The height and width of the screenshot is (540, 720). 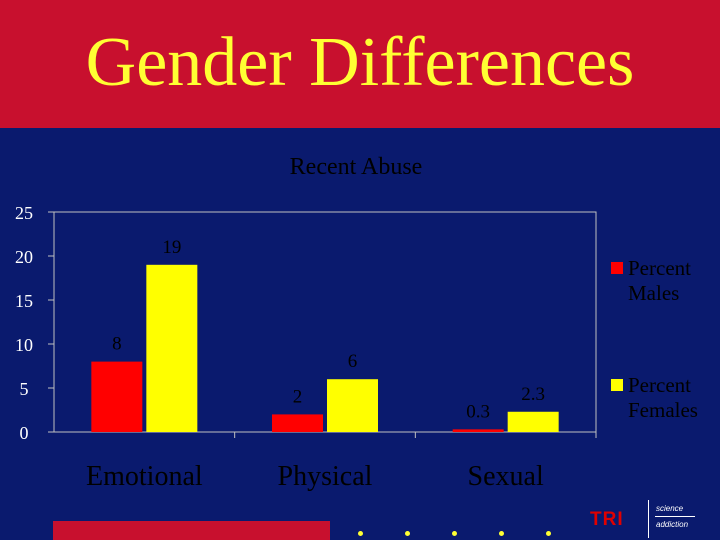 What do you see at coordinates (533, 394) in the screenshot?
I see `data-label: 2.3` at bounding box center [533, 394].